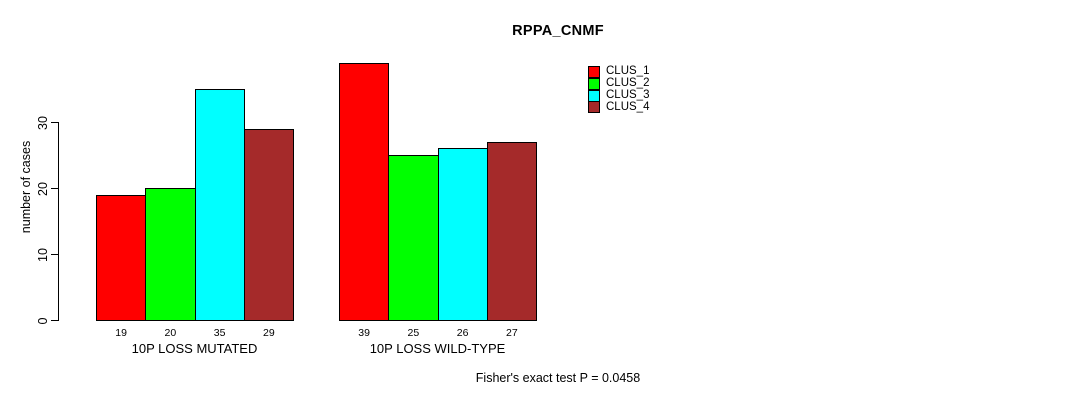 The image size is (1090, 400). I want to click on y-tick-label: 20, so click(43, 188).